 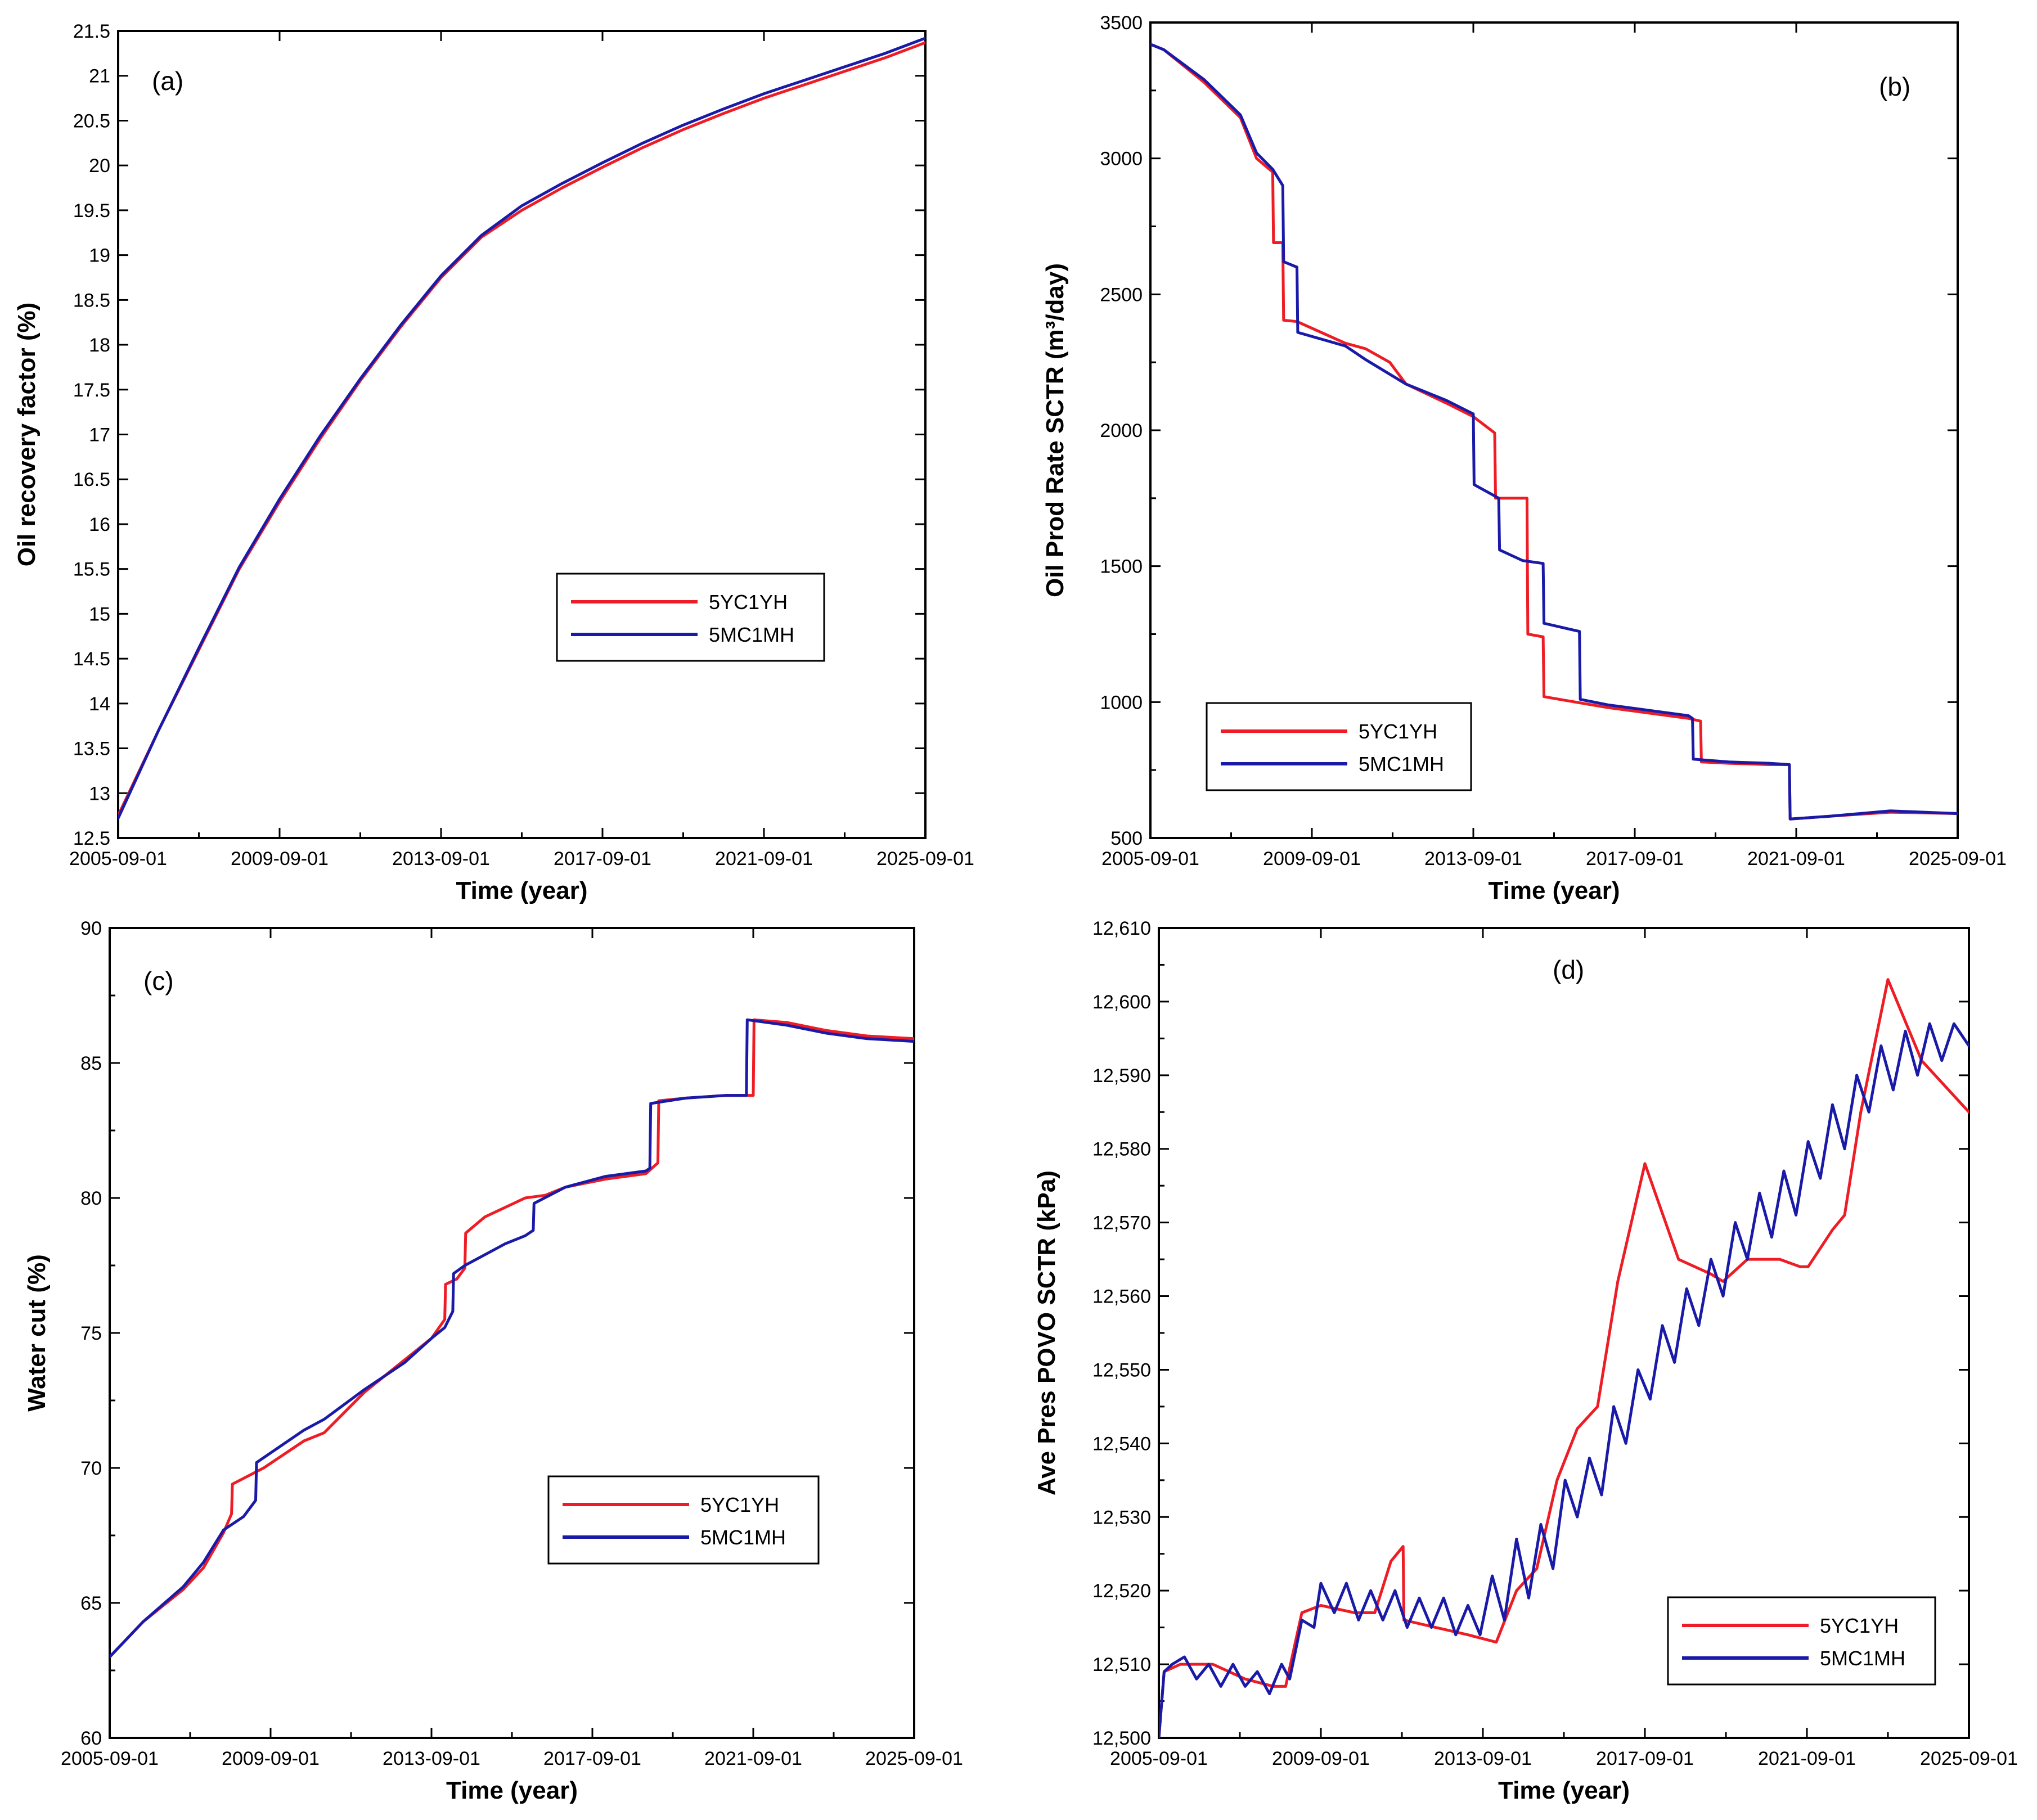 I want to click on y-tick-label: 12,580, so click(x=1121, y=1149).